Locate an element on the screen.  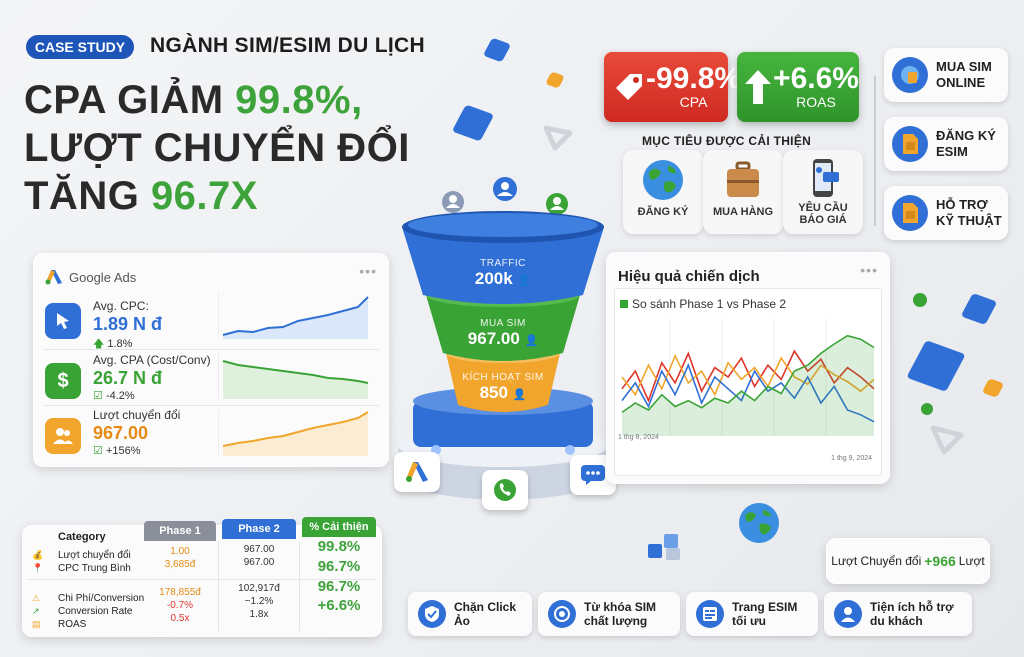
feature-esim-page: Trang ESIM tối ưu is located at coordinates (752, 614).